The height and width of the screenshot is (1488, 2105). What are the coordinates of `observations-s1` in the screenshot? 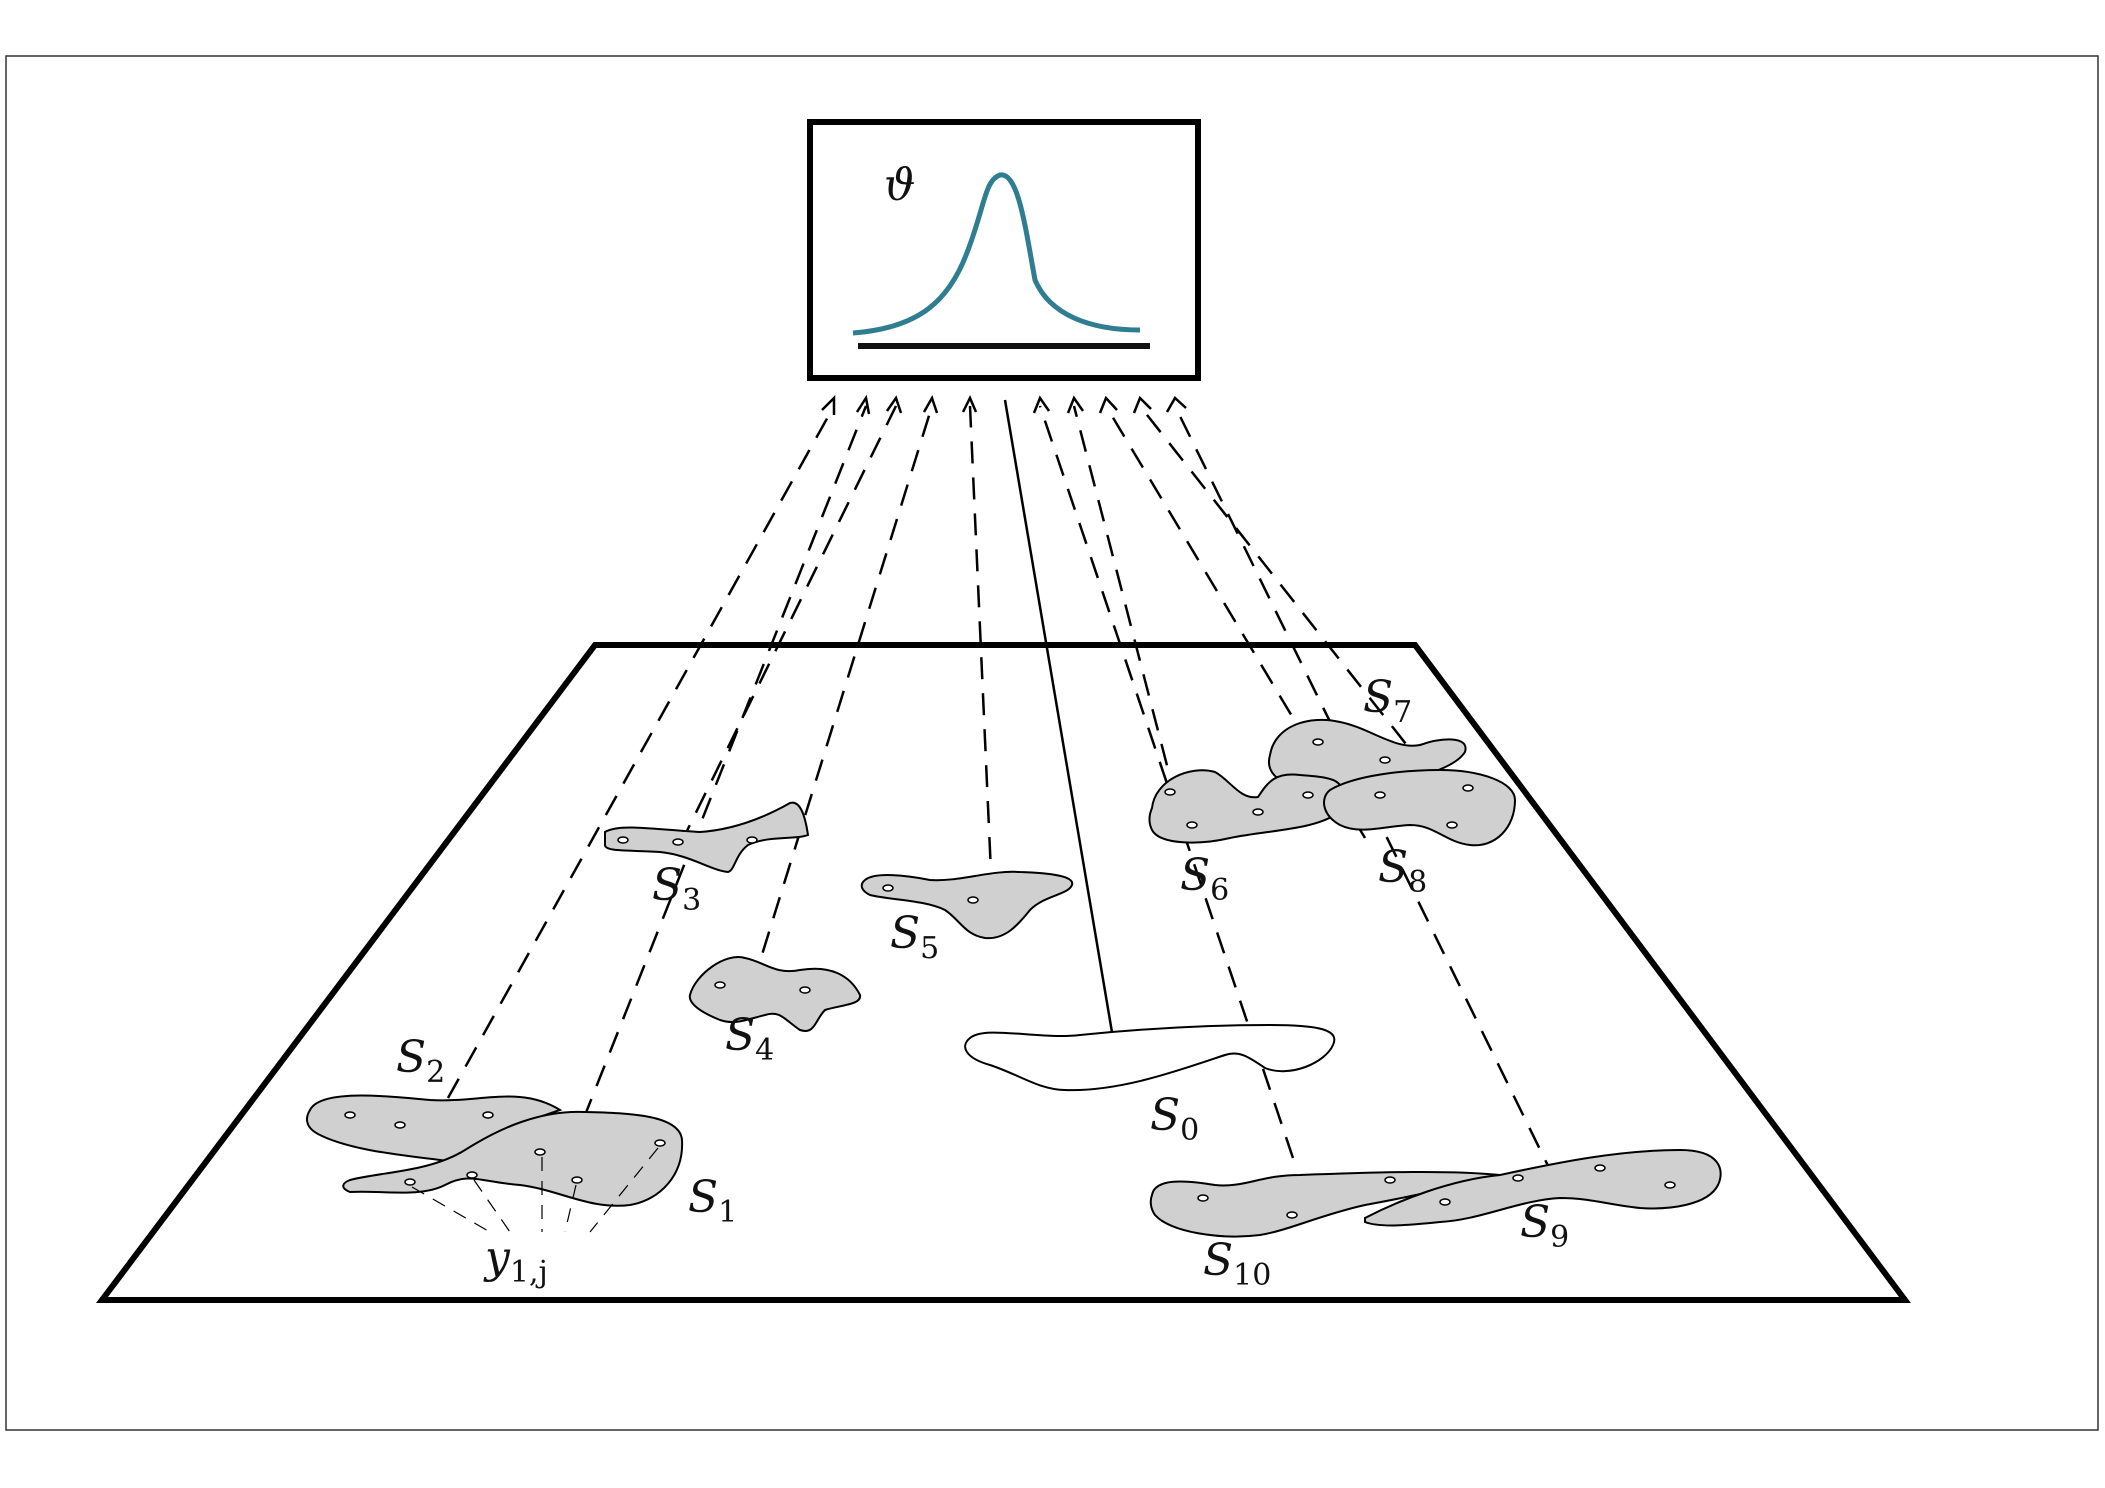 It's located at (535, 1162).